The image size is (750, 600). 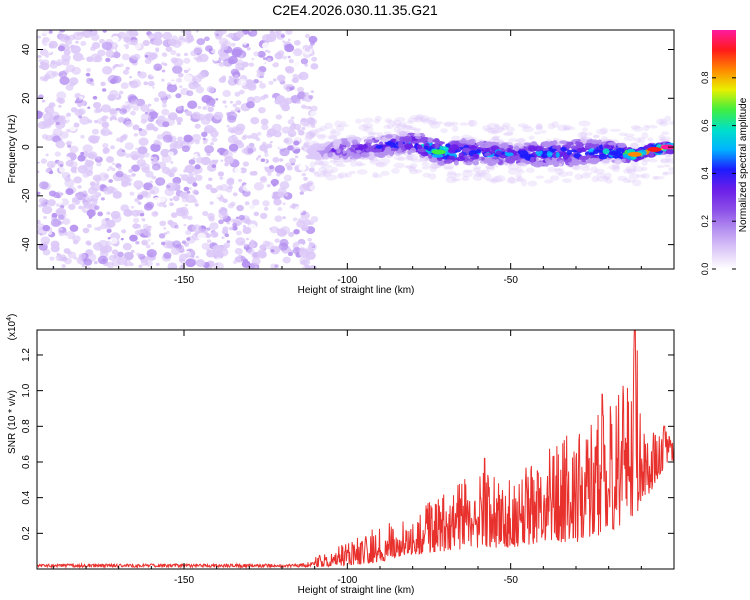 I want to click on colorbar-tick-label: 0.4, so click(x=705, y=173).